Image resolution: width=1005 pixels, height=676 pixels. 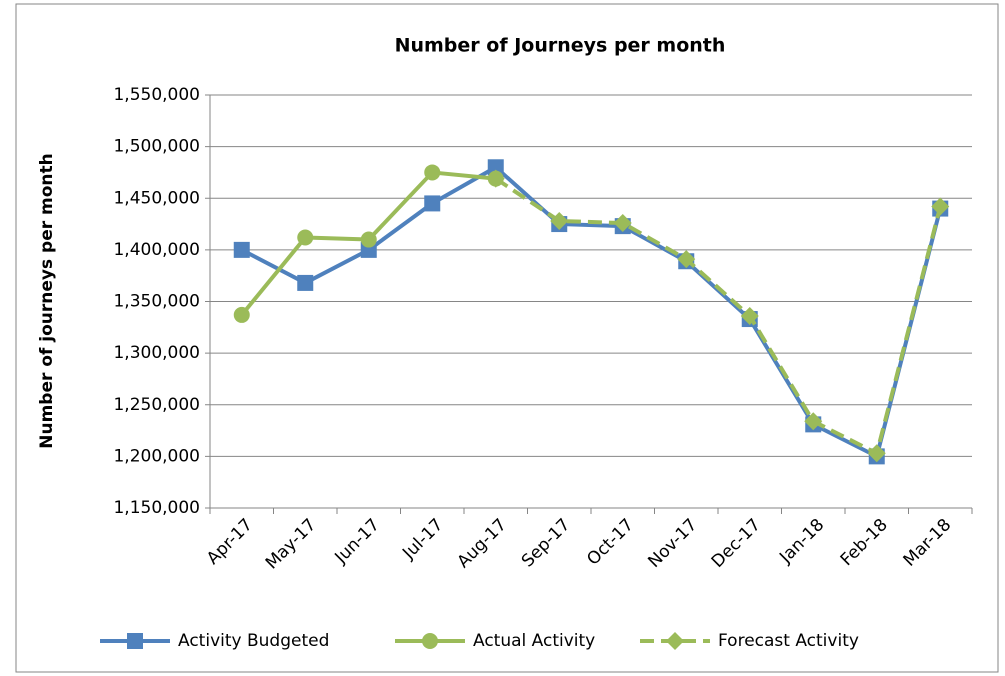 What do you see at coordinates (560, 46) in the screenshot?
I see `chart-title: Number of Journeys per month` at bounding box center [560, 46].